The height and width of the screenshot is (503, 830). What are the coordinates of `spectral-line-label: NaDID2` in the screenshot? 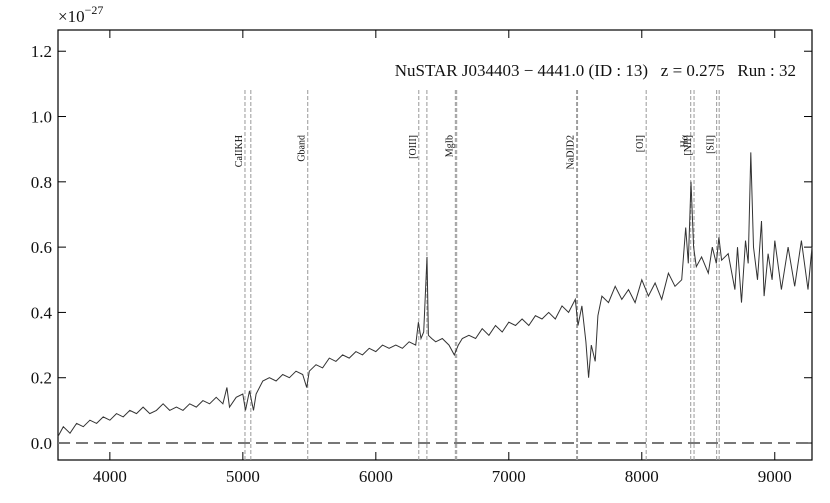 It's located at (571, 152).